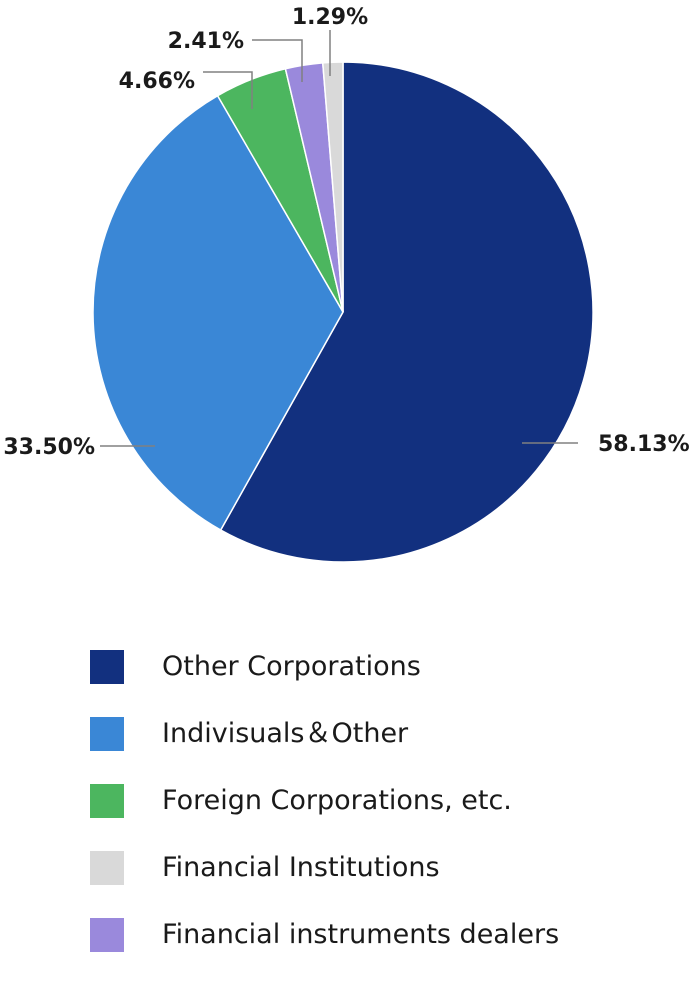 This screenshot has width=695, height=985. What do you see at coordinates (644, 444) in the screenshot?
I see `data-label-other-corporations: 58.13%` at bounding box center [644, 444].